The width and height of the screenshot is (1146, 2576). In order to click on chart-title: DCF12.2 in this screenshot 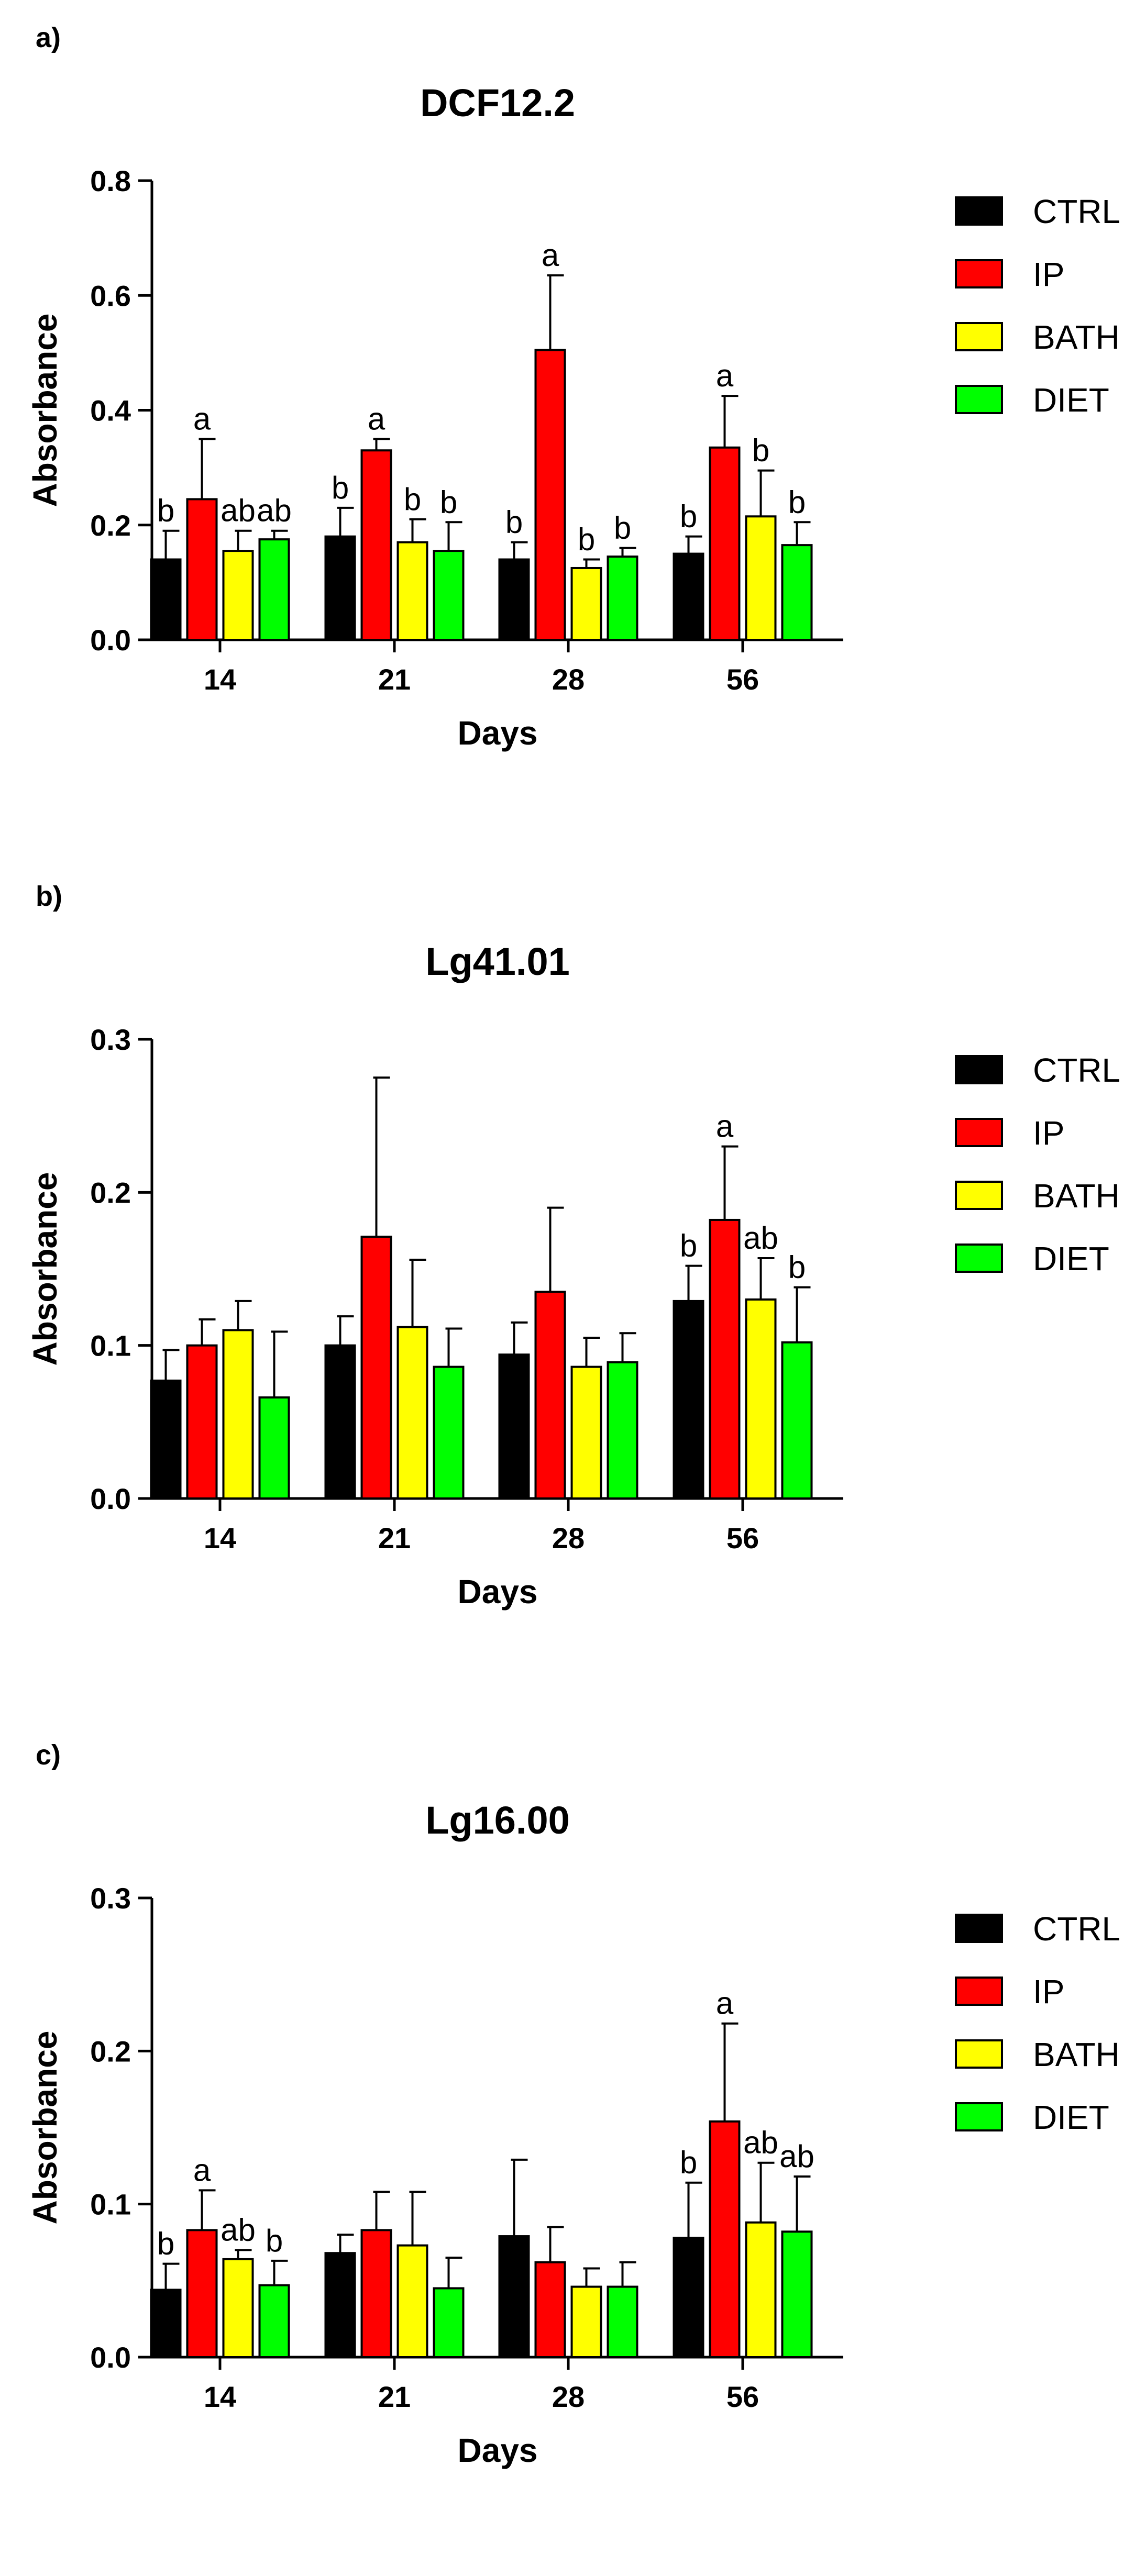, I will do `click(497, 103)`.